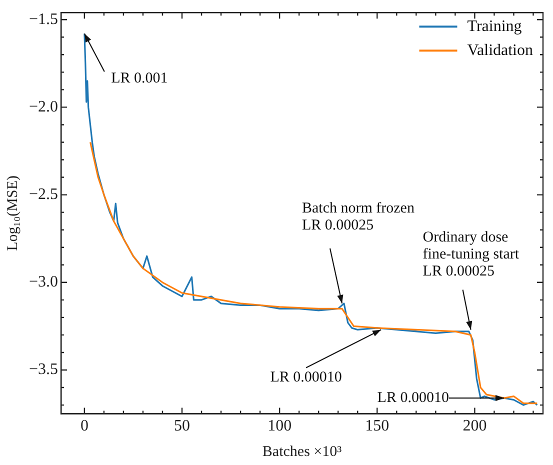  I want to click on x-tick-label: 100, so click(280, 426).